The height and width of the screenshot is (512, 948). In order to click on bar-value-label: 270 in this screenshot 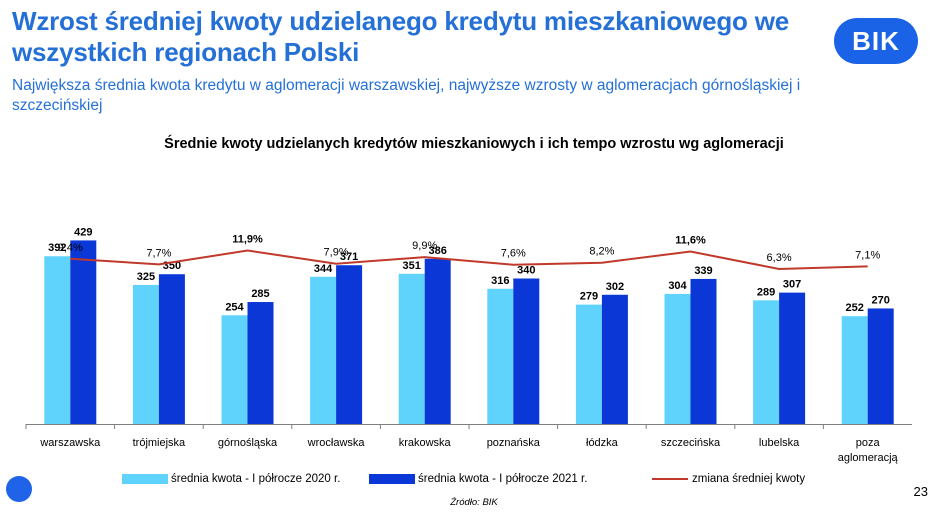, I will do `click(881, 300)`.